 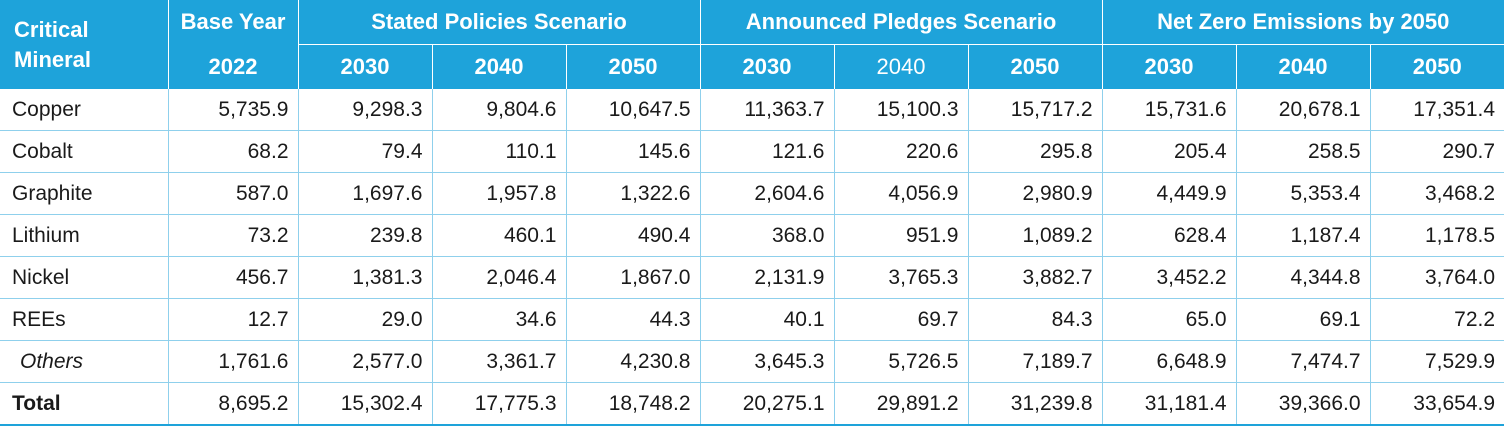 I want to click on table-cell: 15,731.6, so click(x=1169, y=110).